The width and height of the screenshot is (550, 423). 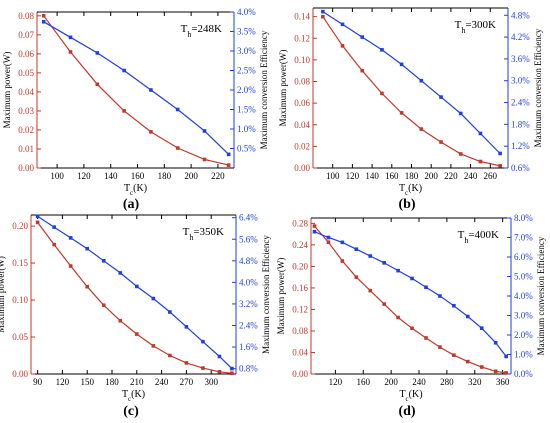 What do you see at coordinates (246, 110) in the screenshot?
I see `y-right-tick-label: 1.5%` at bounding box center [246, 110].